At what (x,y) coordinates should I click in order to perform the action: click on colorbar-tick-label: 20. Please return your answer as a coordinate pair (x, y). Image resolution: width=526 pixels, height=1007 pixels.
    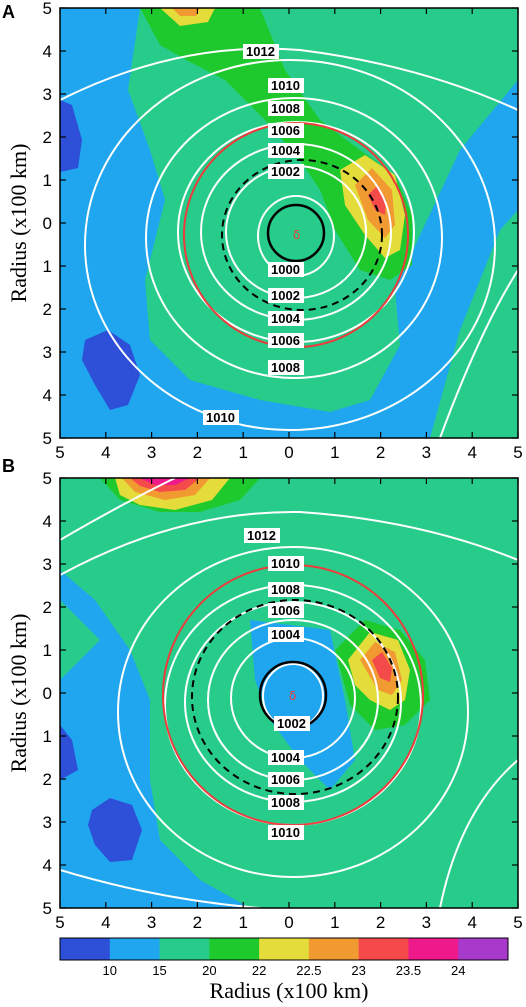
    Looking at the image, I should click on (209, 970).